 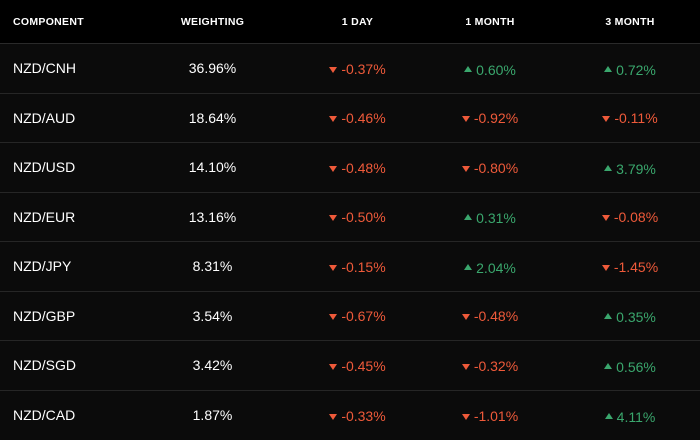 I want to click on change-1-month-cell: -1.01%, so click(x=490, y=415).